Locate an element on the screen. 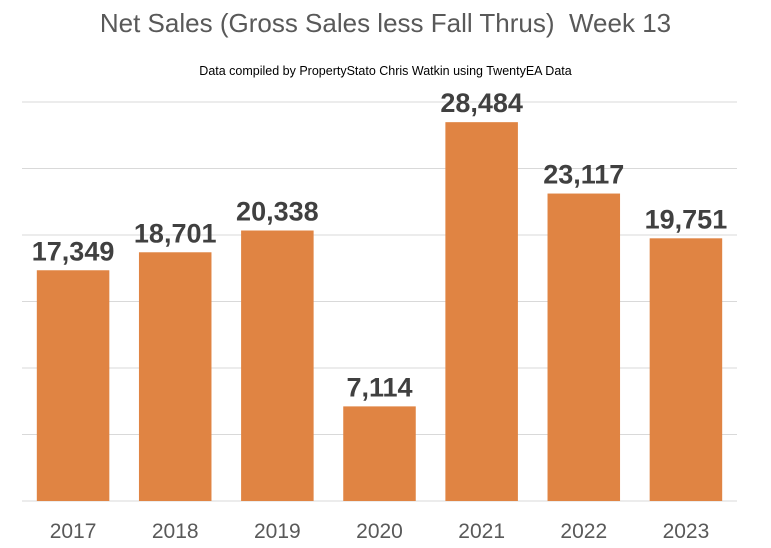 This screenshot has height=548, width=771. data-label-2023: 19,751 is located at coordinates (686, 219).